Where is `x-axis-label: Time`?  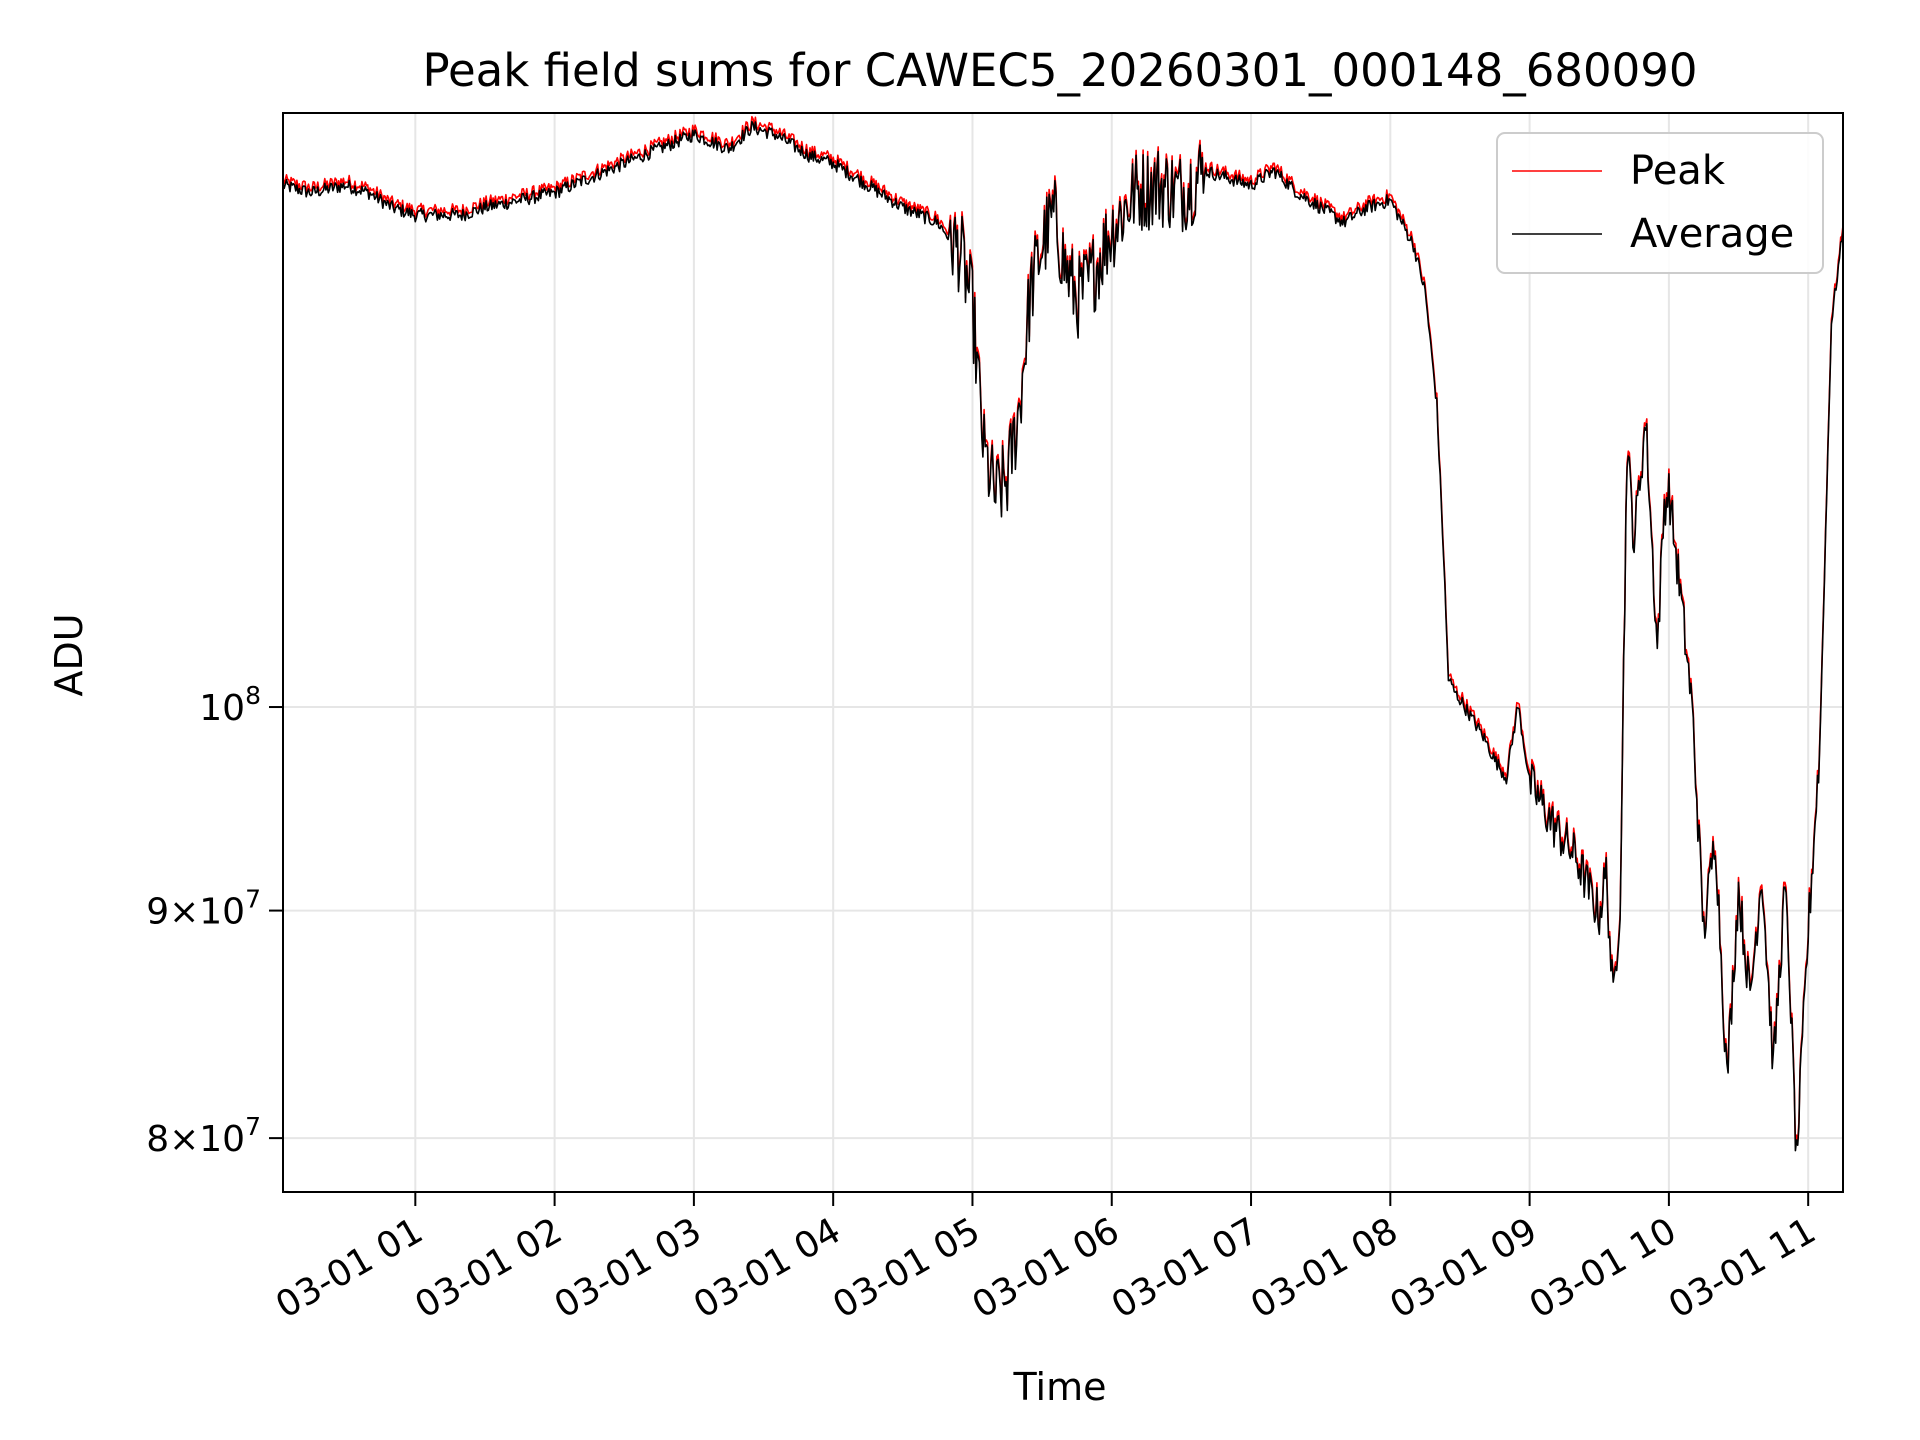
x-axis-label: Time is located at coordinates (1060, 1387).